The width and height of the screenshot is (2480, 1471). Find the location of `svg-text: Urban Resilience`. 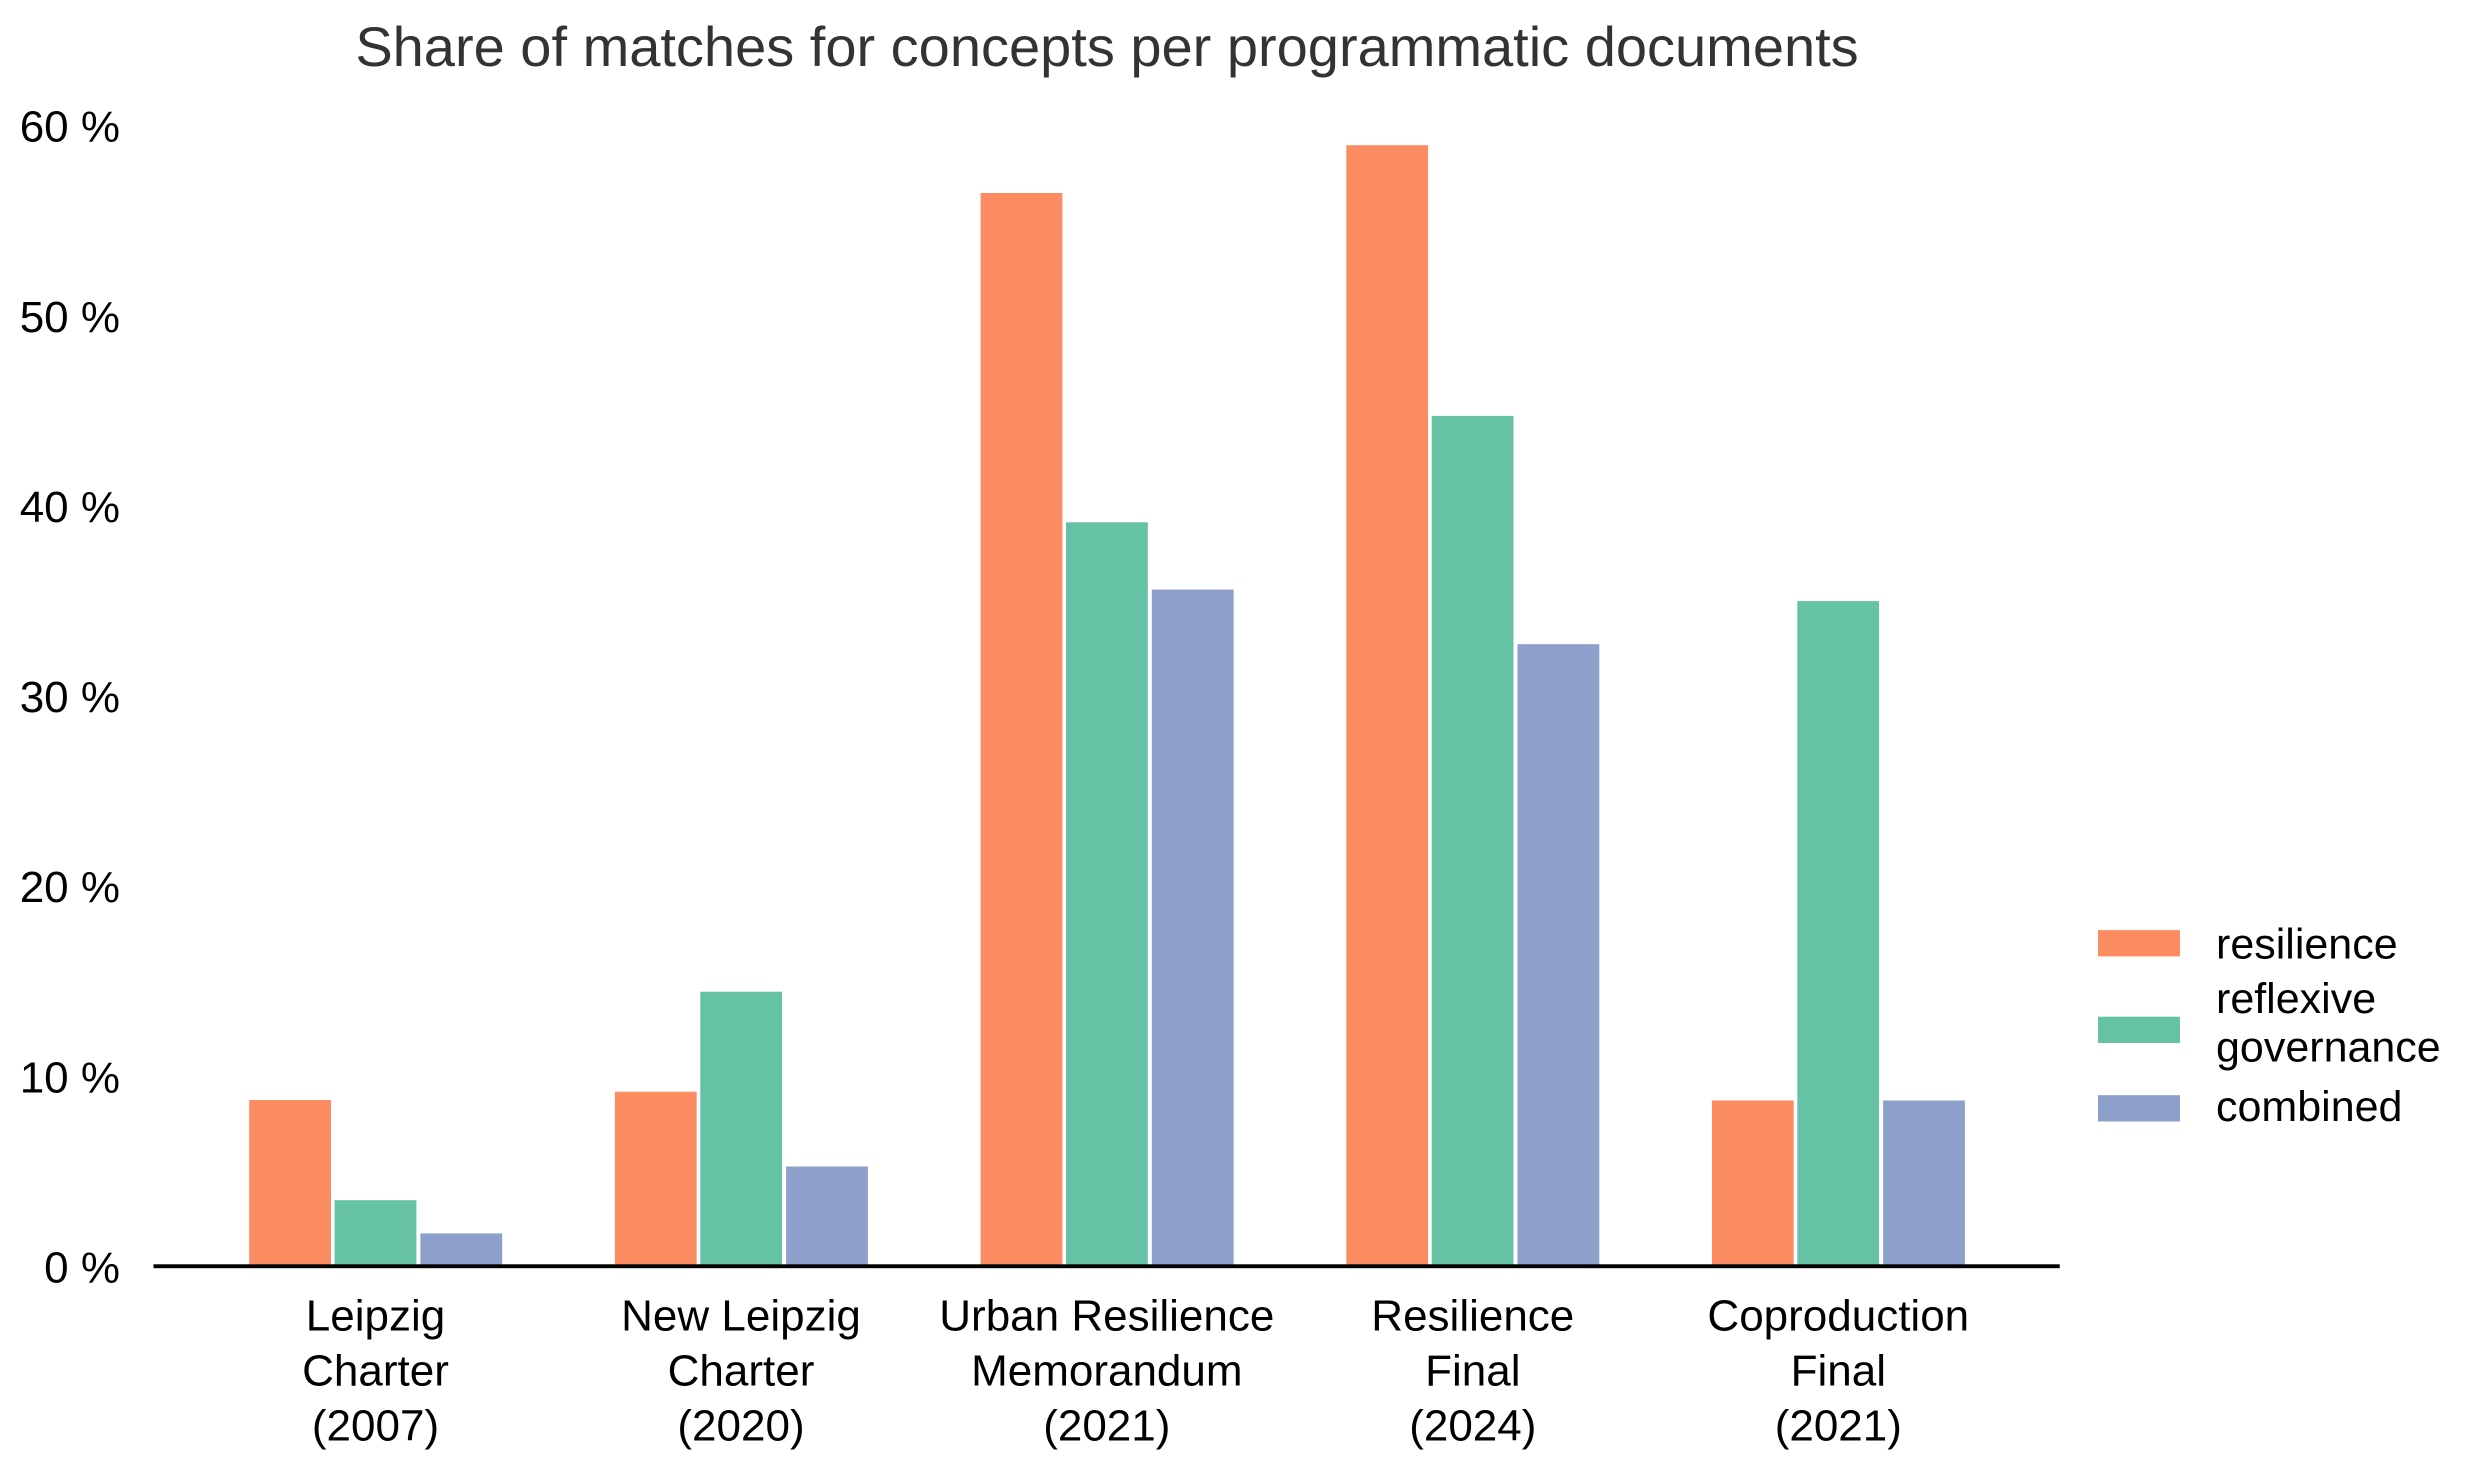

svg-text: Urban Resilience is located at coordinates (1106, 1316).